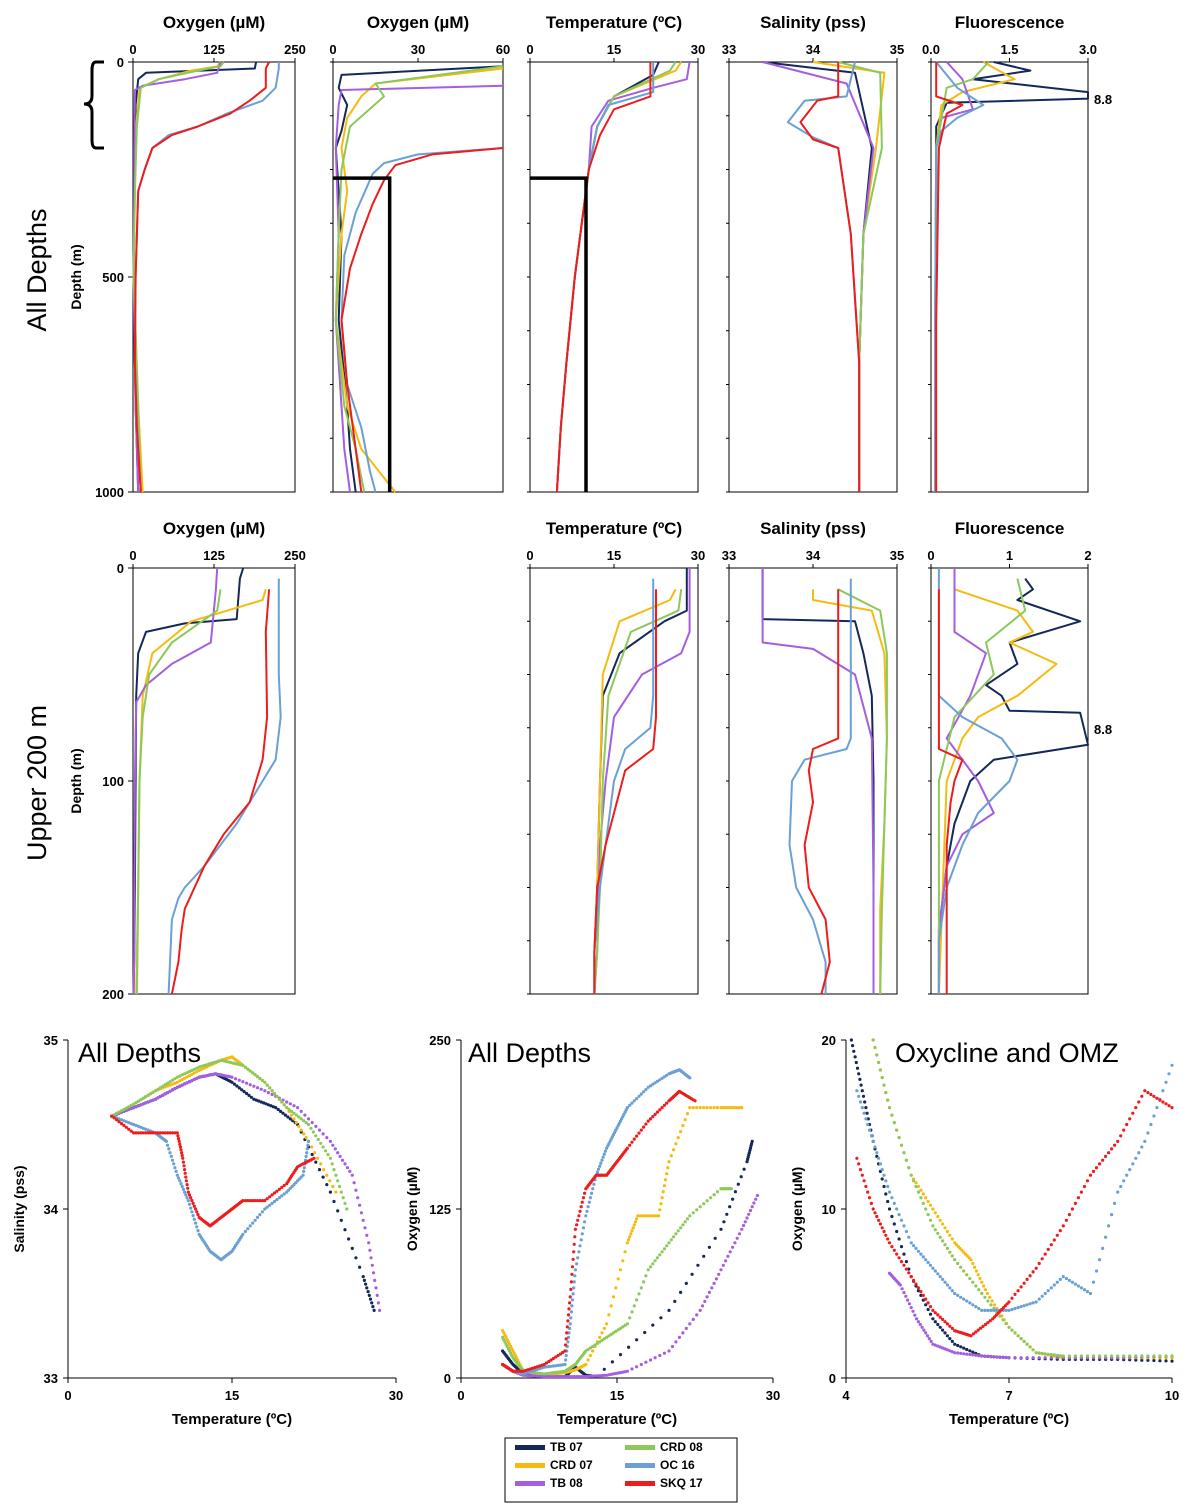  Describe the element at coordinates (187, 256) in the screenshot. I see `panel-all-oxygen-wide: Oxygen (µM) 0 125 250 0 500 1000 Depth (m)` at that location.